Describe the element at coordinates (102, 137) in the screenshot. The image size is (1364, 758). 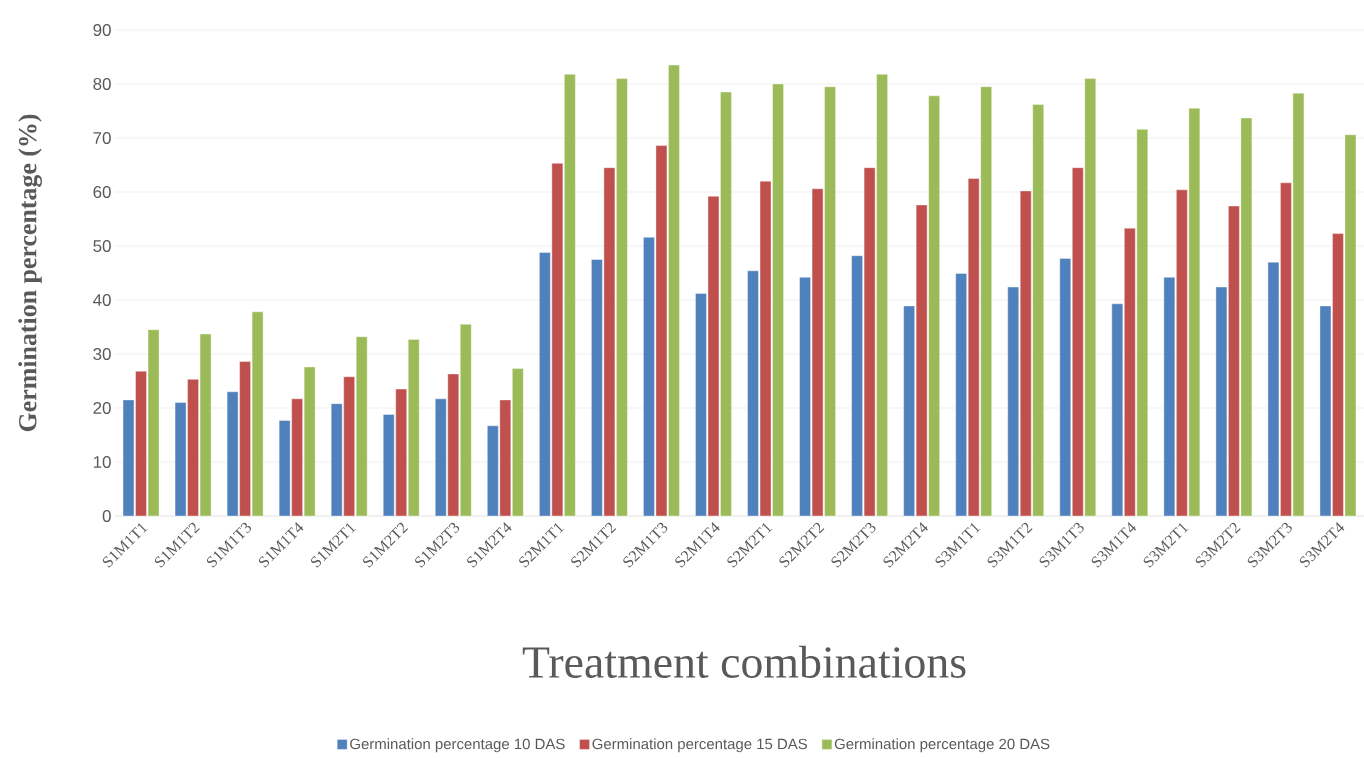
I see `y-tick-label: 70` at that location.